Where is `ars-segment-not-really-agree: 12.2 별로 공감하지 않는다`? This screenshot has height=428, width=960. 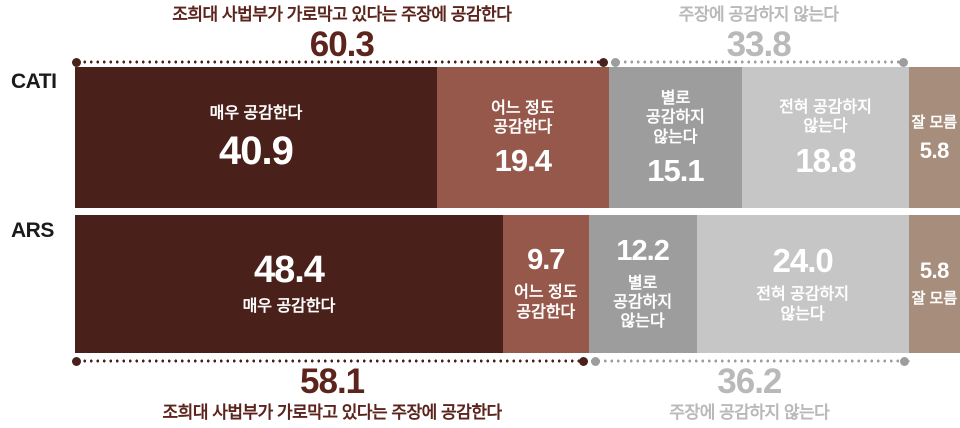 ars-segment-not-really-agree: 12.2 별로 공감하지 않는다 is located at coordinates (642, 284).